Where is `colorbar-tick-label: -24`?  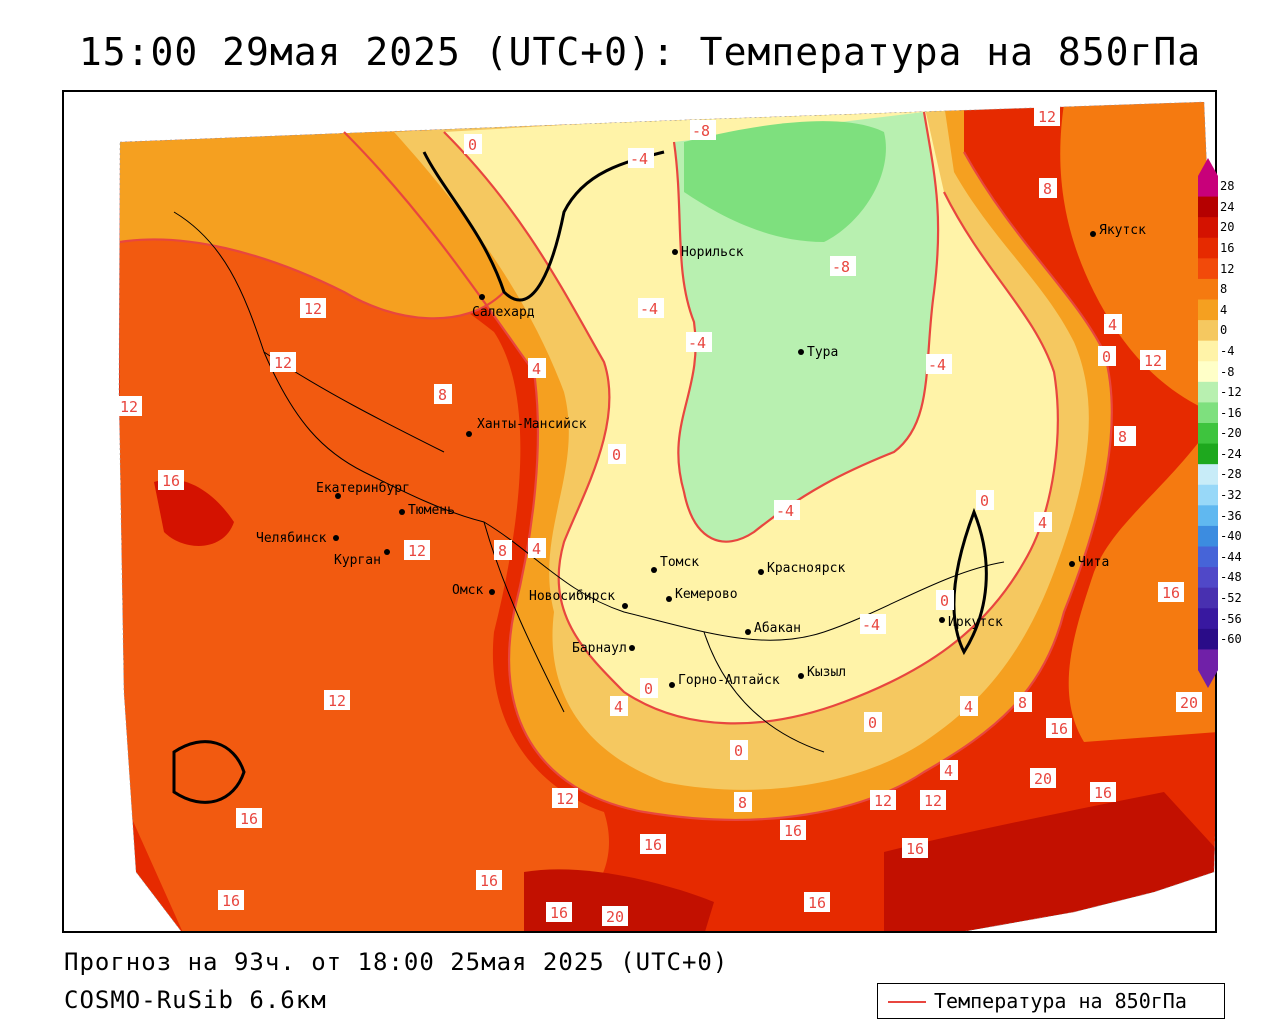
colorbar-tick-label: -24 is located at coordinates (1231, 453).